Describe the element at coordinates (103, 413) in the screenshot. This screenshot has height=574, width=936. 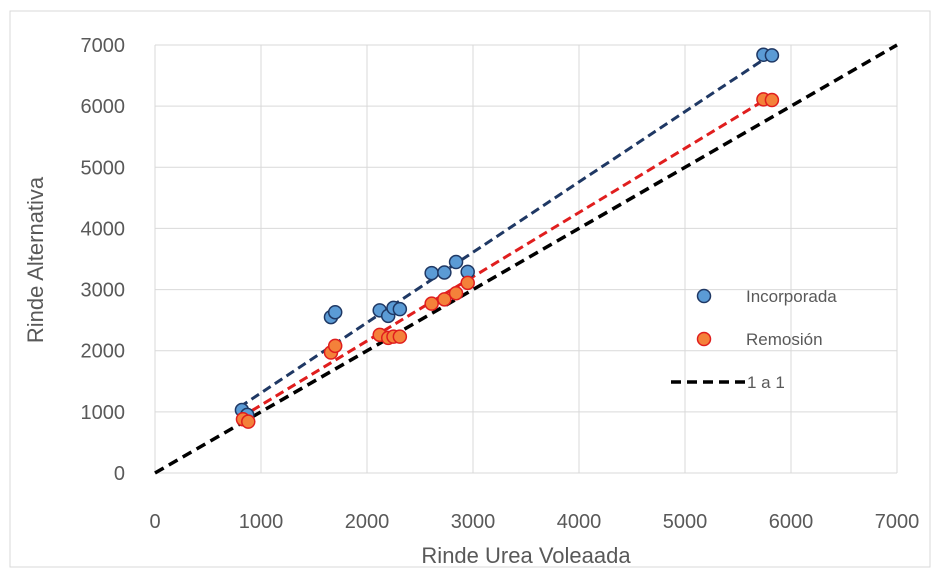
I see `y-tick-label: 1000` at that location.